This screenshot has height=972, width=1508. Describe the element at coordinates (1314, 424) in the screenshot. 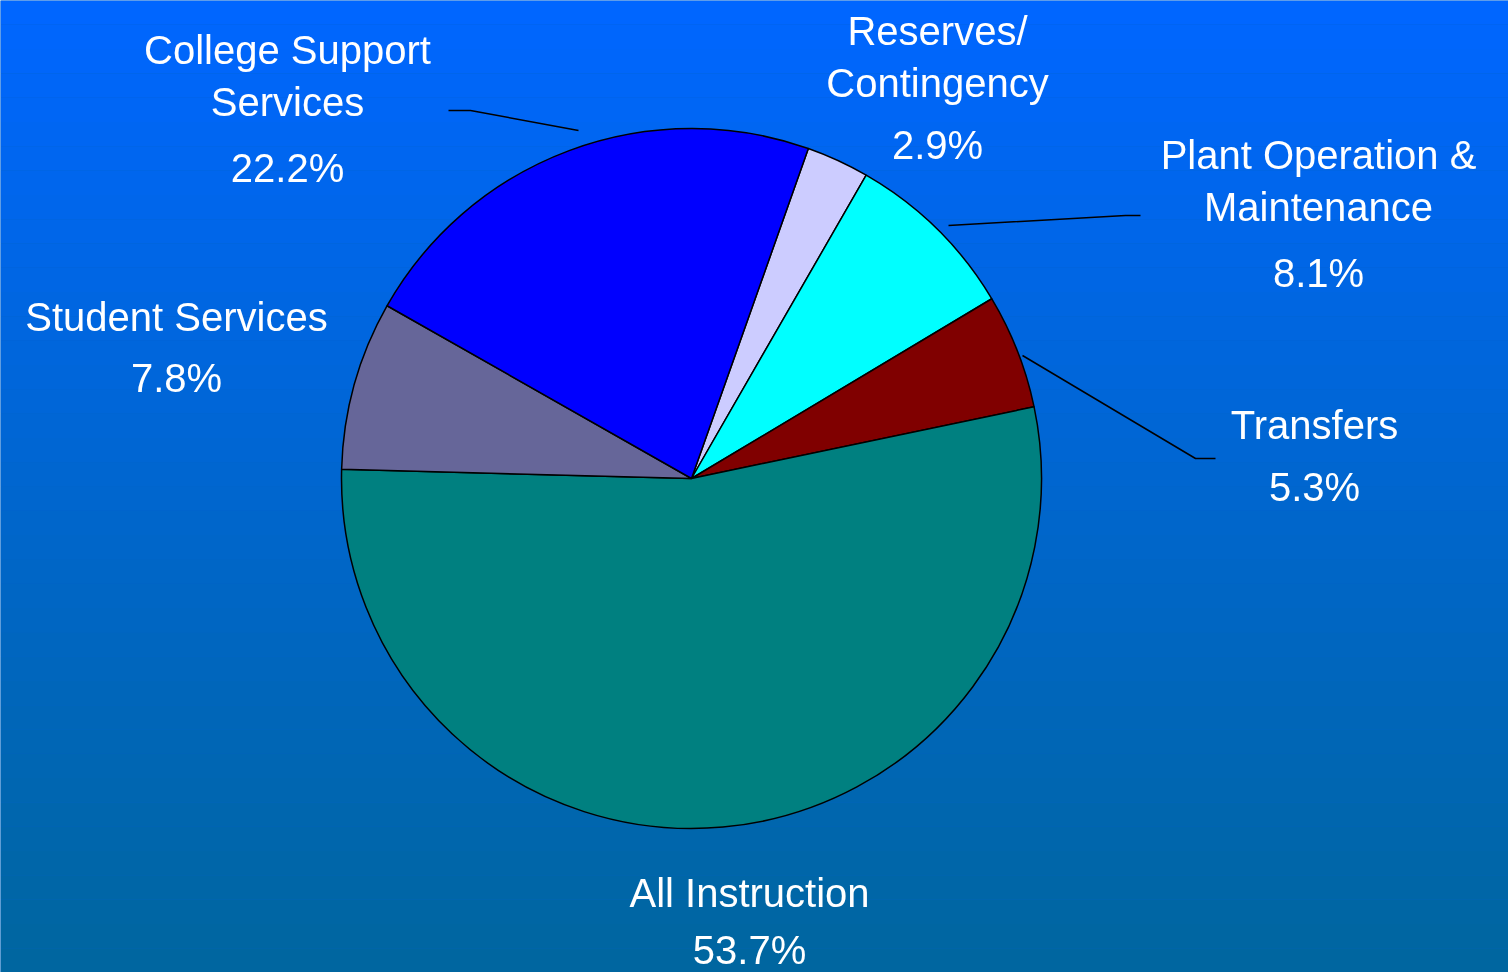

I see `slice-label: Transfers` at that location.